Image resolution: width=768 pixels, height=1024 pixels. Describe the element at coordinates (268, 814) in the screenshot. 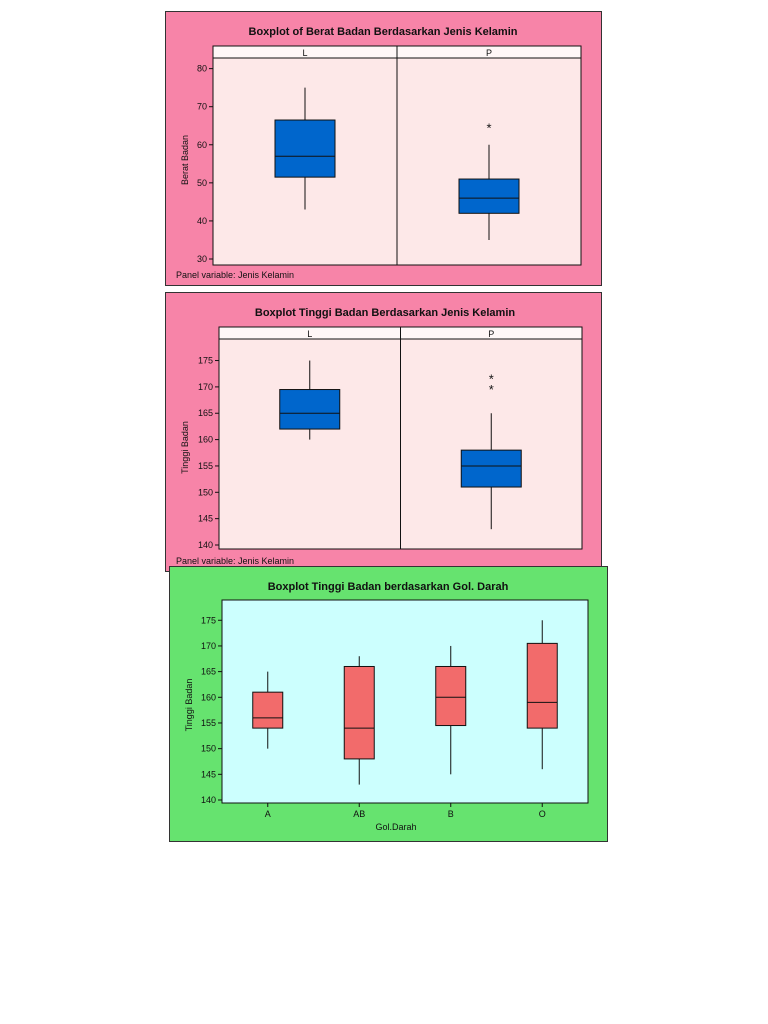

I see `x-tick-label: A` at that location.